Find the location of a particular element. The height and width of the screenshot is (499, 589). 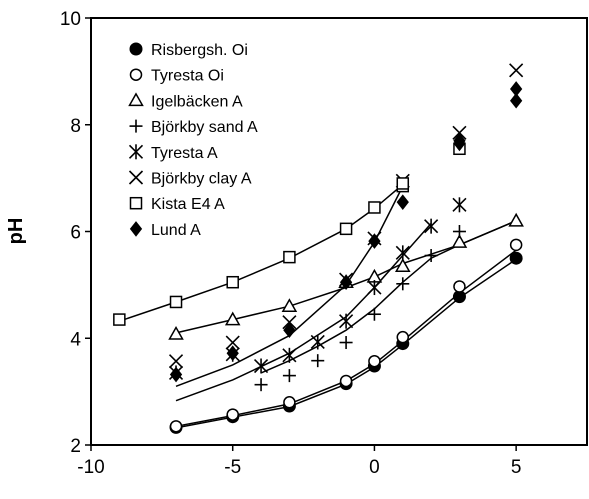

y-tick-label: 6 is located at coordinates (75, 233).